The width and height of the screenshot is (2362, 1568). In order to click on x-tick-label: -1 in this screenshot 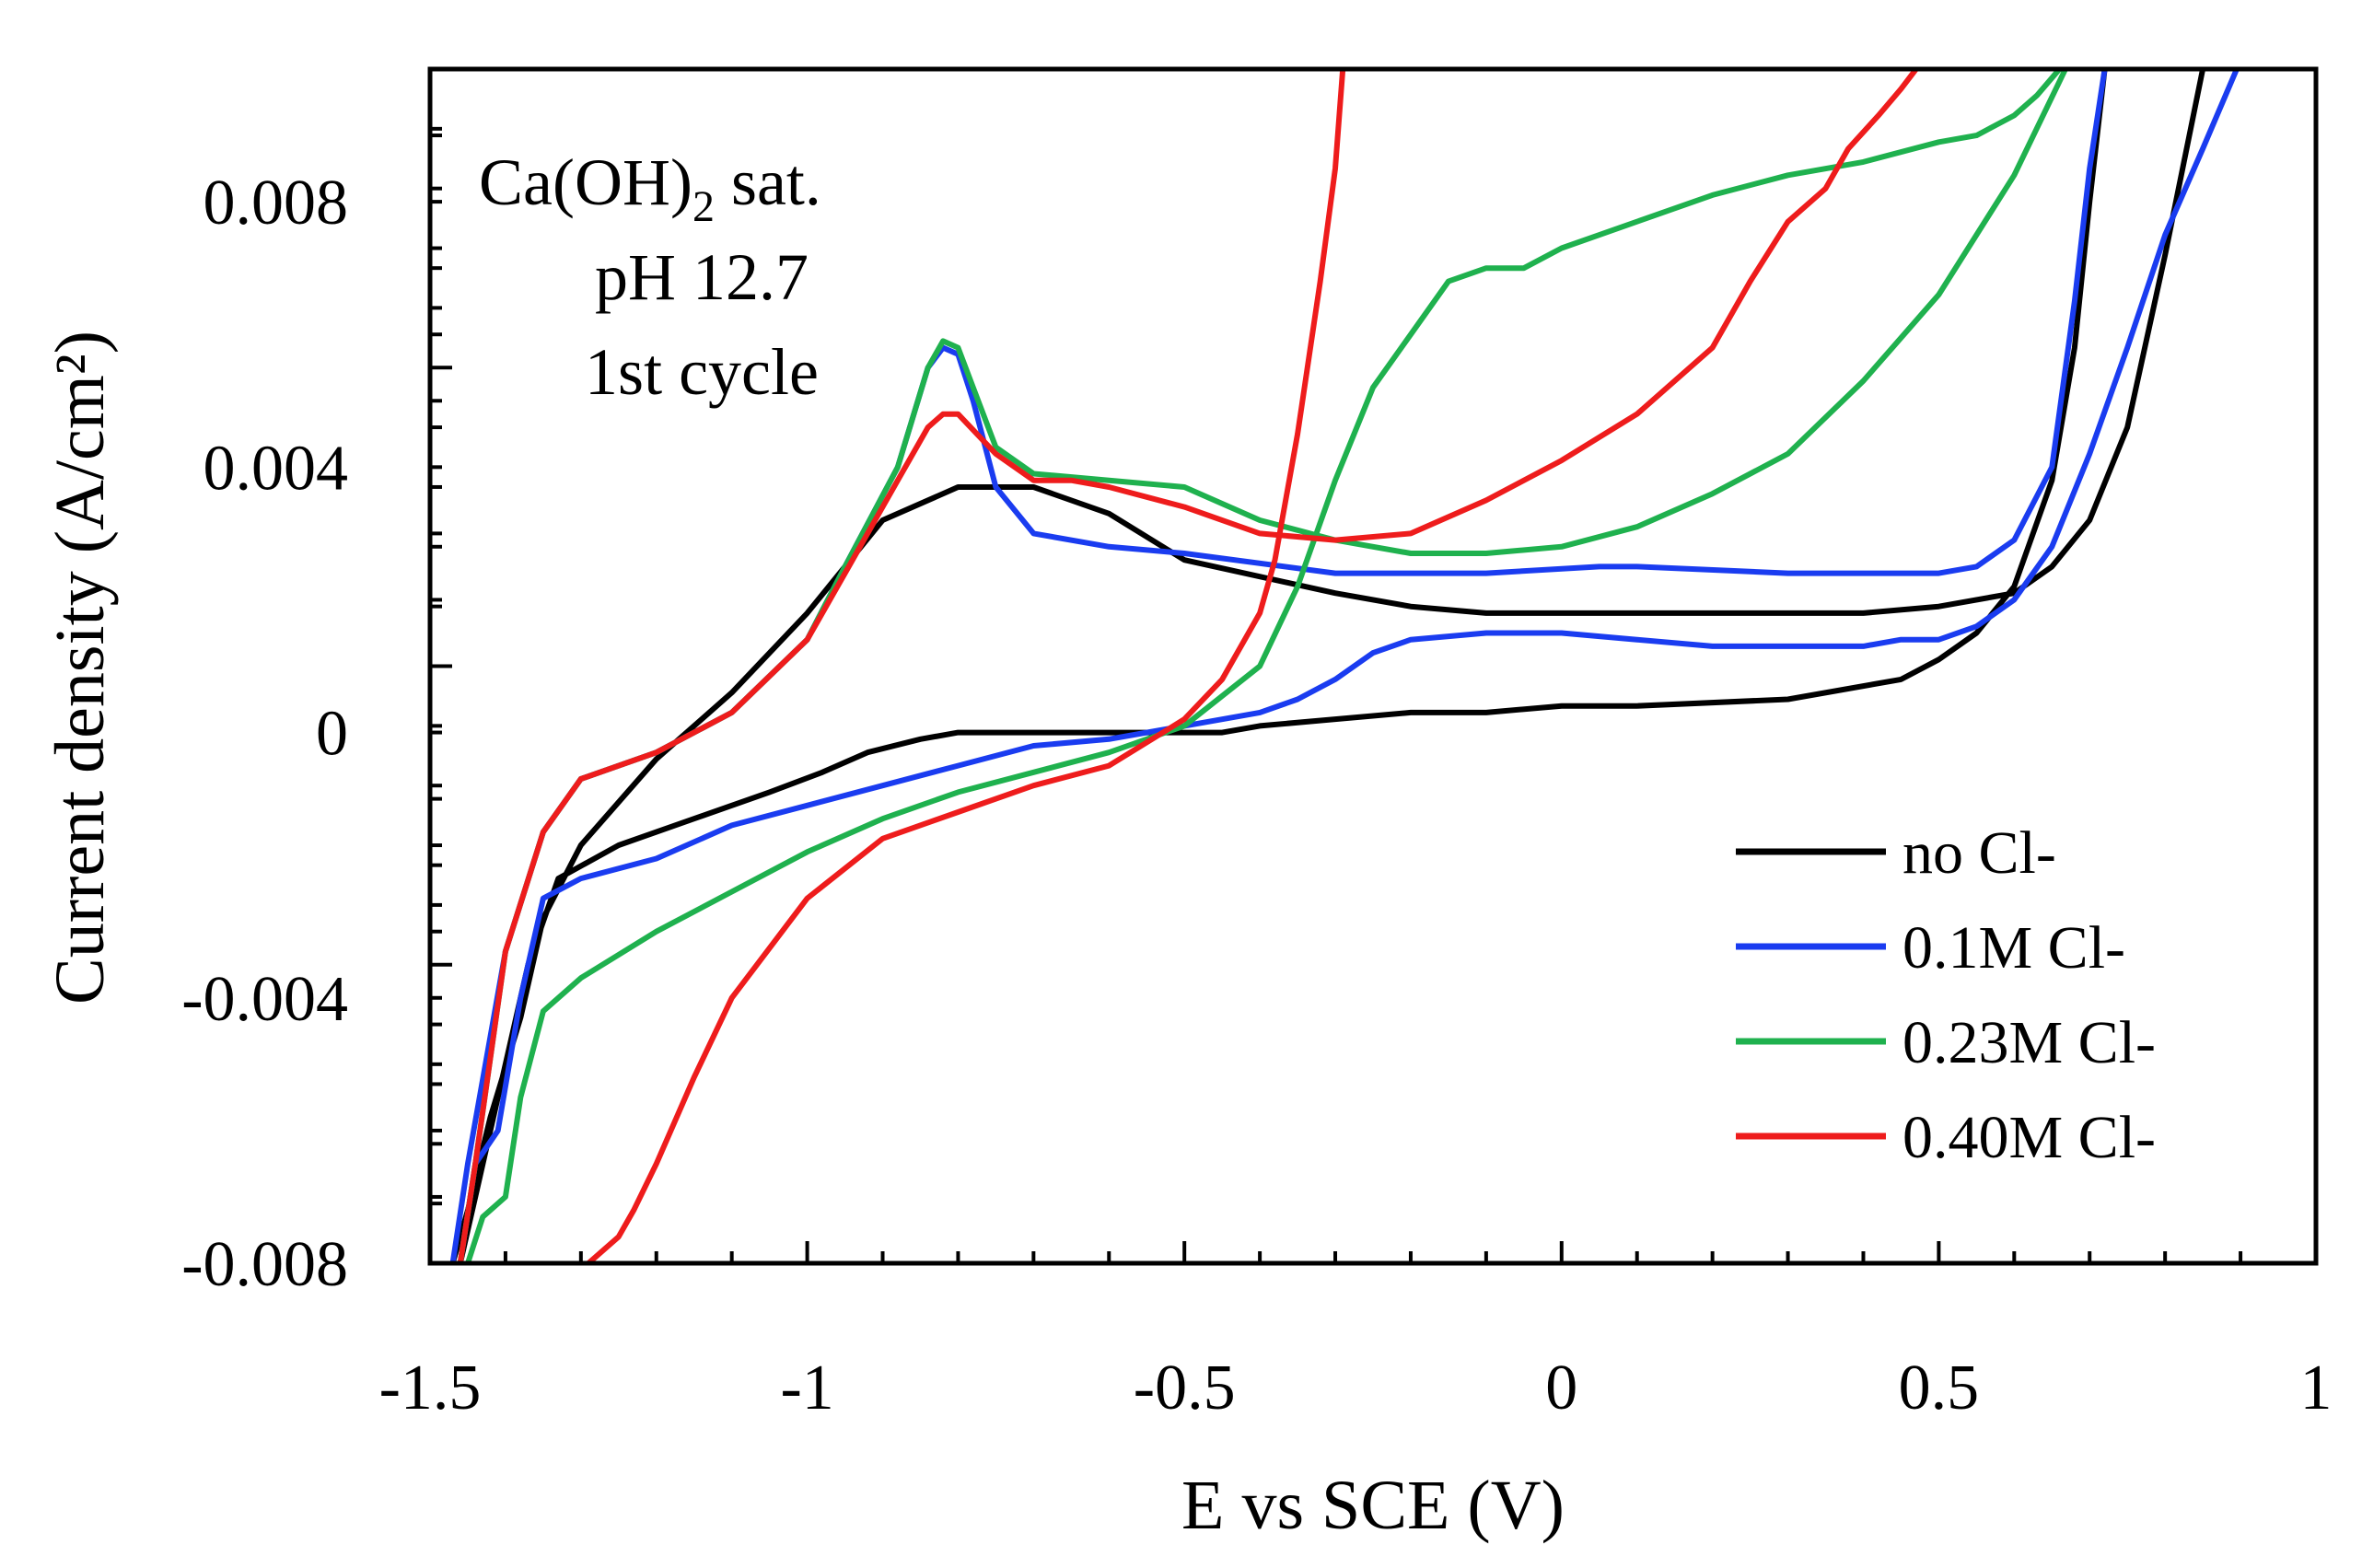, I will do `click(806, 1388)`.